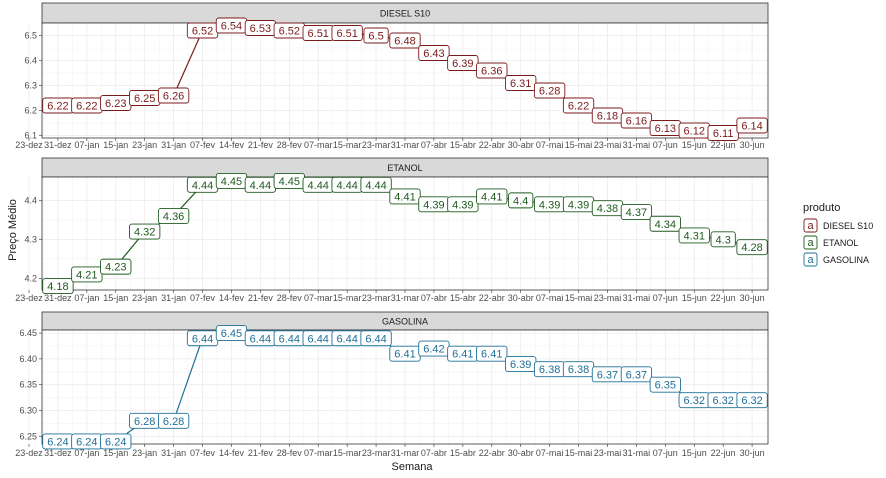 Image resolution: width=886 pixels, height=478 pixels. What do you see at coordinates (115, 453) in the screenshot?
I see `x-tick-label: 15-jan` at bounding box center [115, 453].